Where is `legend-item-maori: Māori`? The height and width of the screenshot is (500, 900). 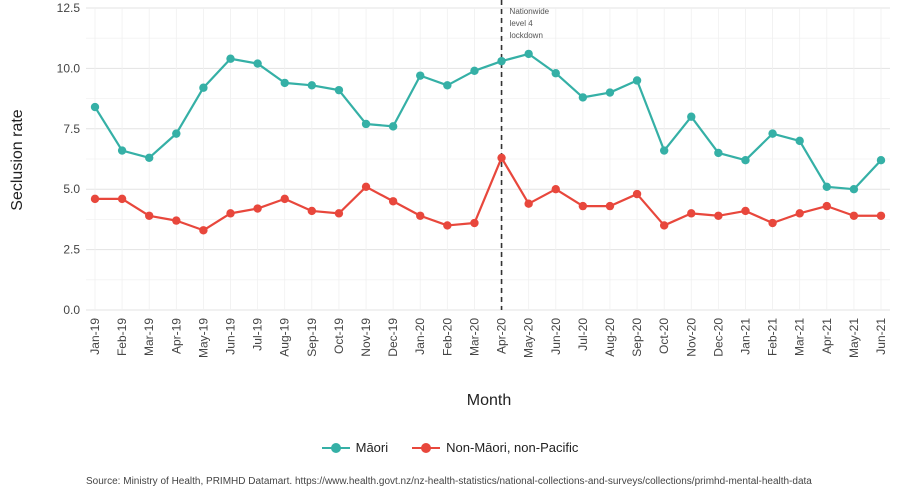
legend-item-maori: Māori is located at coordinates (355, 447).